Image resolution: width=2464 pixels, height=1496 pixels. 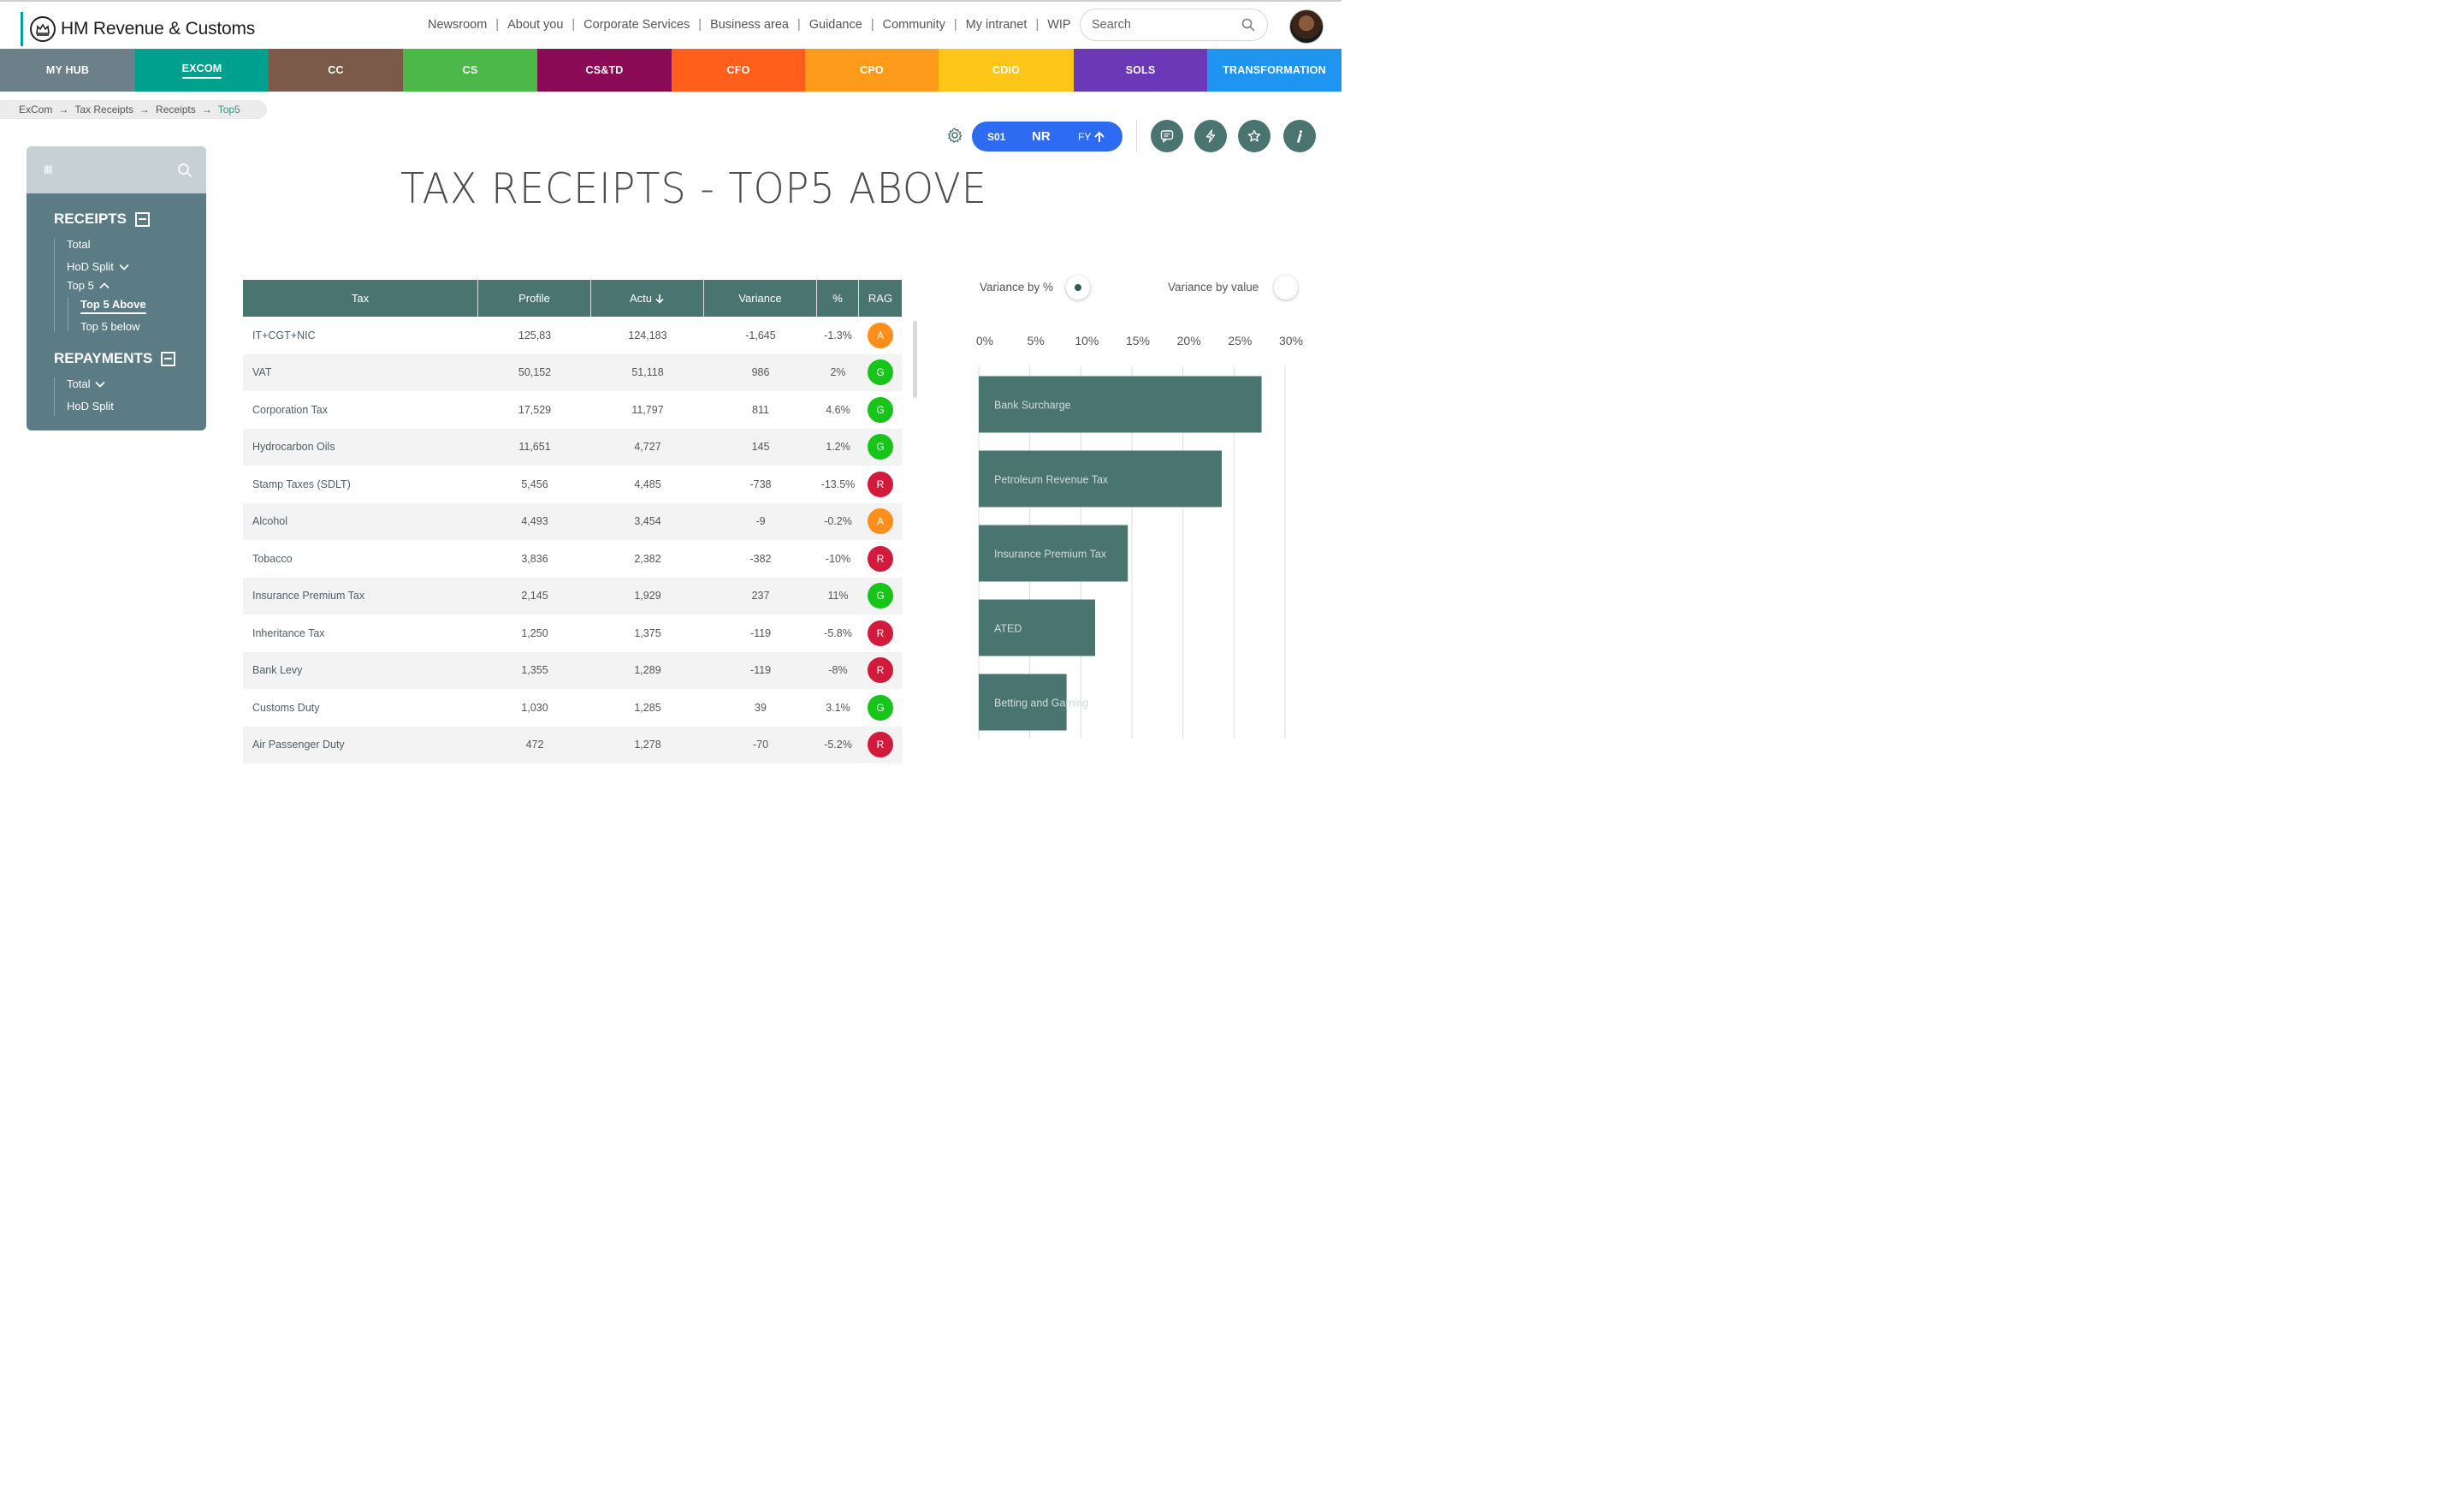 What do you see at coordinates (760, 299) in the screenshot?
I see `column-header-variance: Variance` at bounding box center [760, 299].